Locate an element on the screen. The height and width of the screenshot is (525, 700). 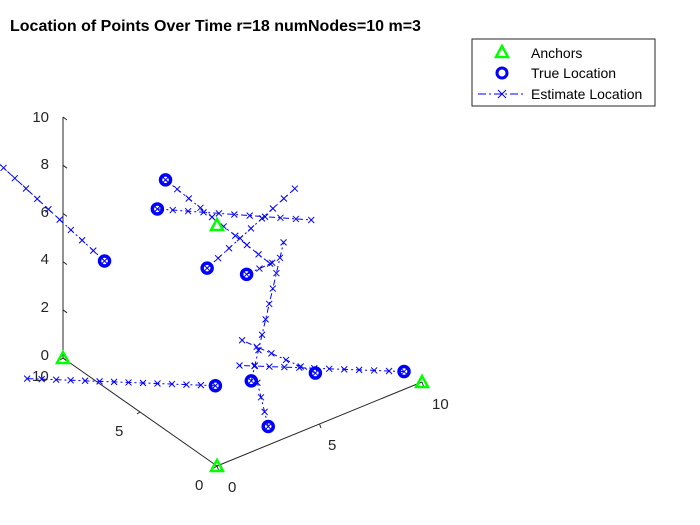
z-tick-label: 0 is located at coordinates (45, 355).